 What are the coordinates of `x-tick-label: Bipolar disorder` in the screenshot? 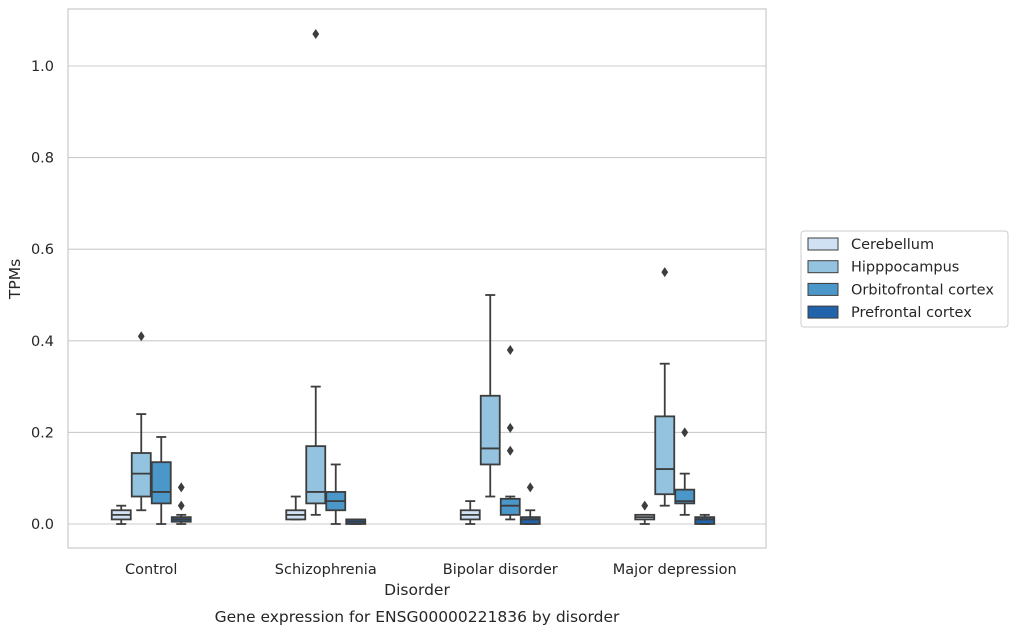 It's located at (500, 570).